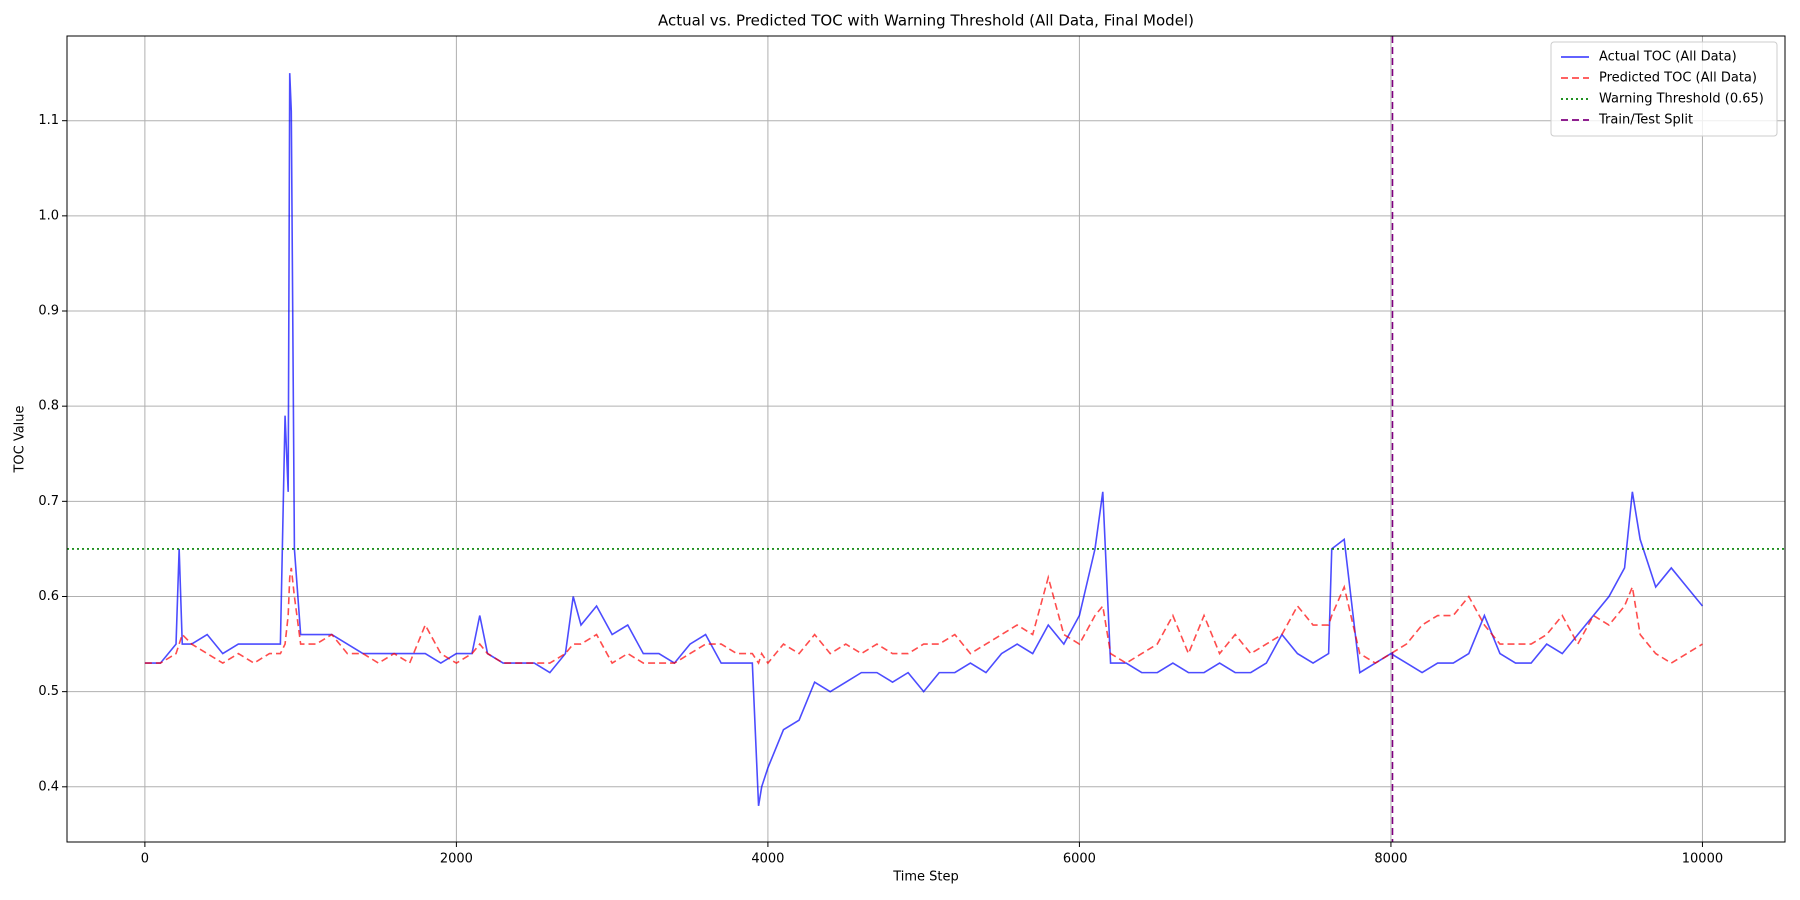  Describe the element at coordinates (1390, 859) in the screenshot. I see `x-tick-label: 8000` at that location.